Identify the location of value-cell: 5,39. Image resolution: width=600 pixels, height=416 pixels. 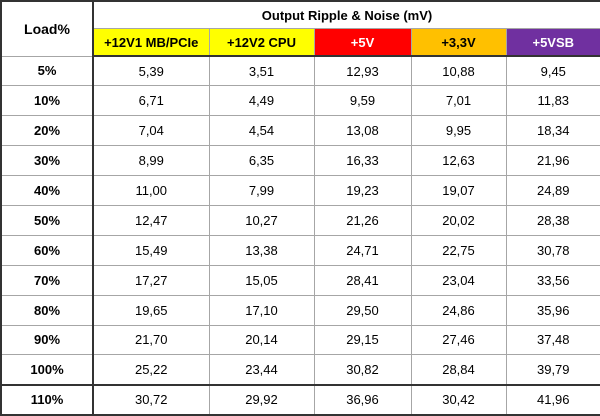
(151, 71).